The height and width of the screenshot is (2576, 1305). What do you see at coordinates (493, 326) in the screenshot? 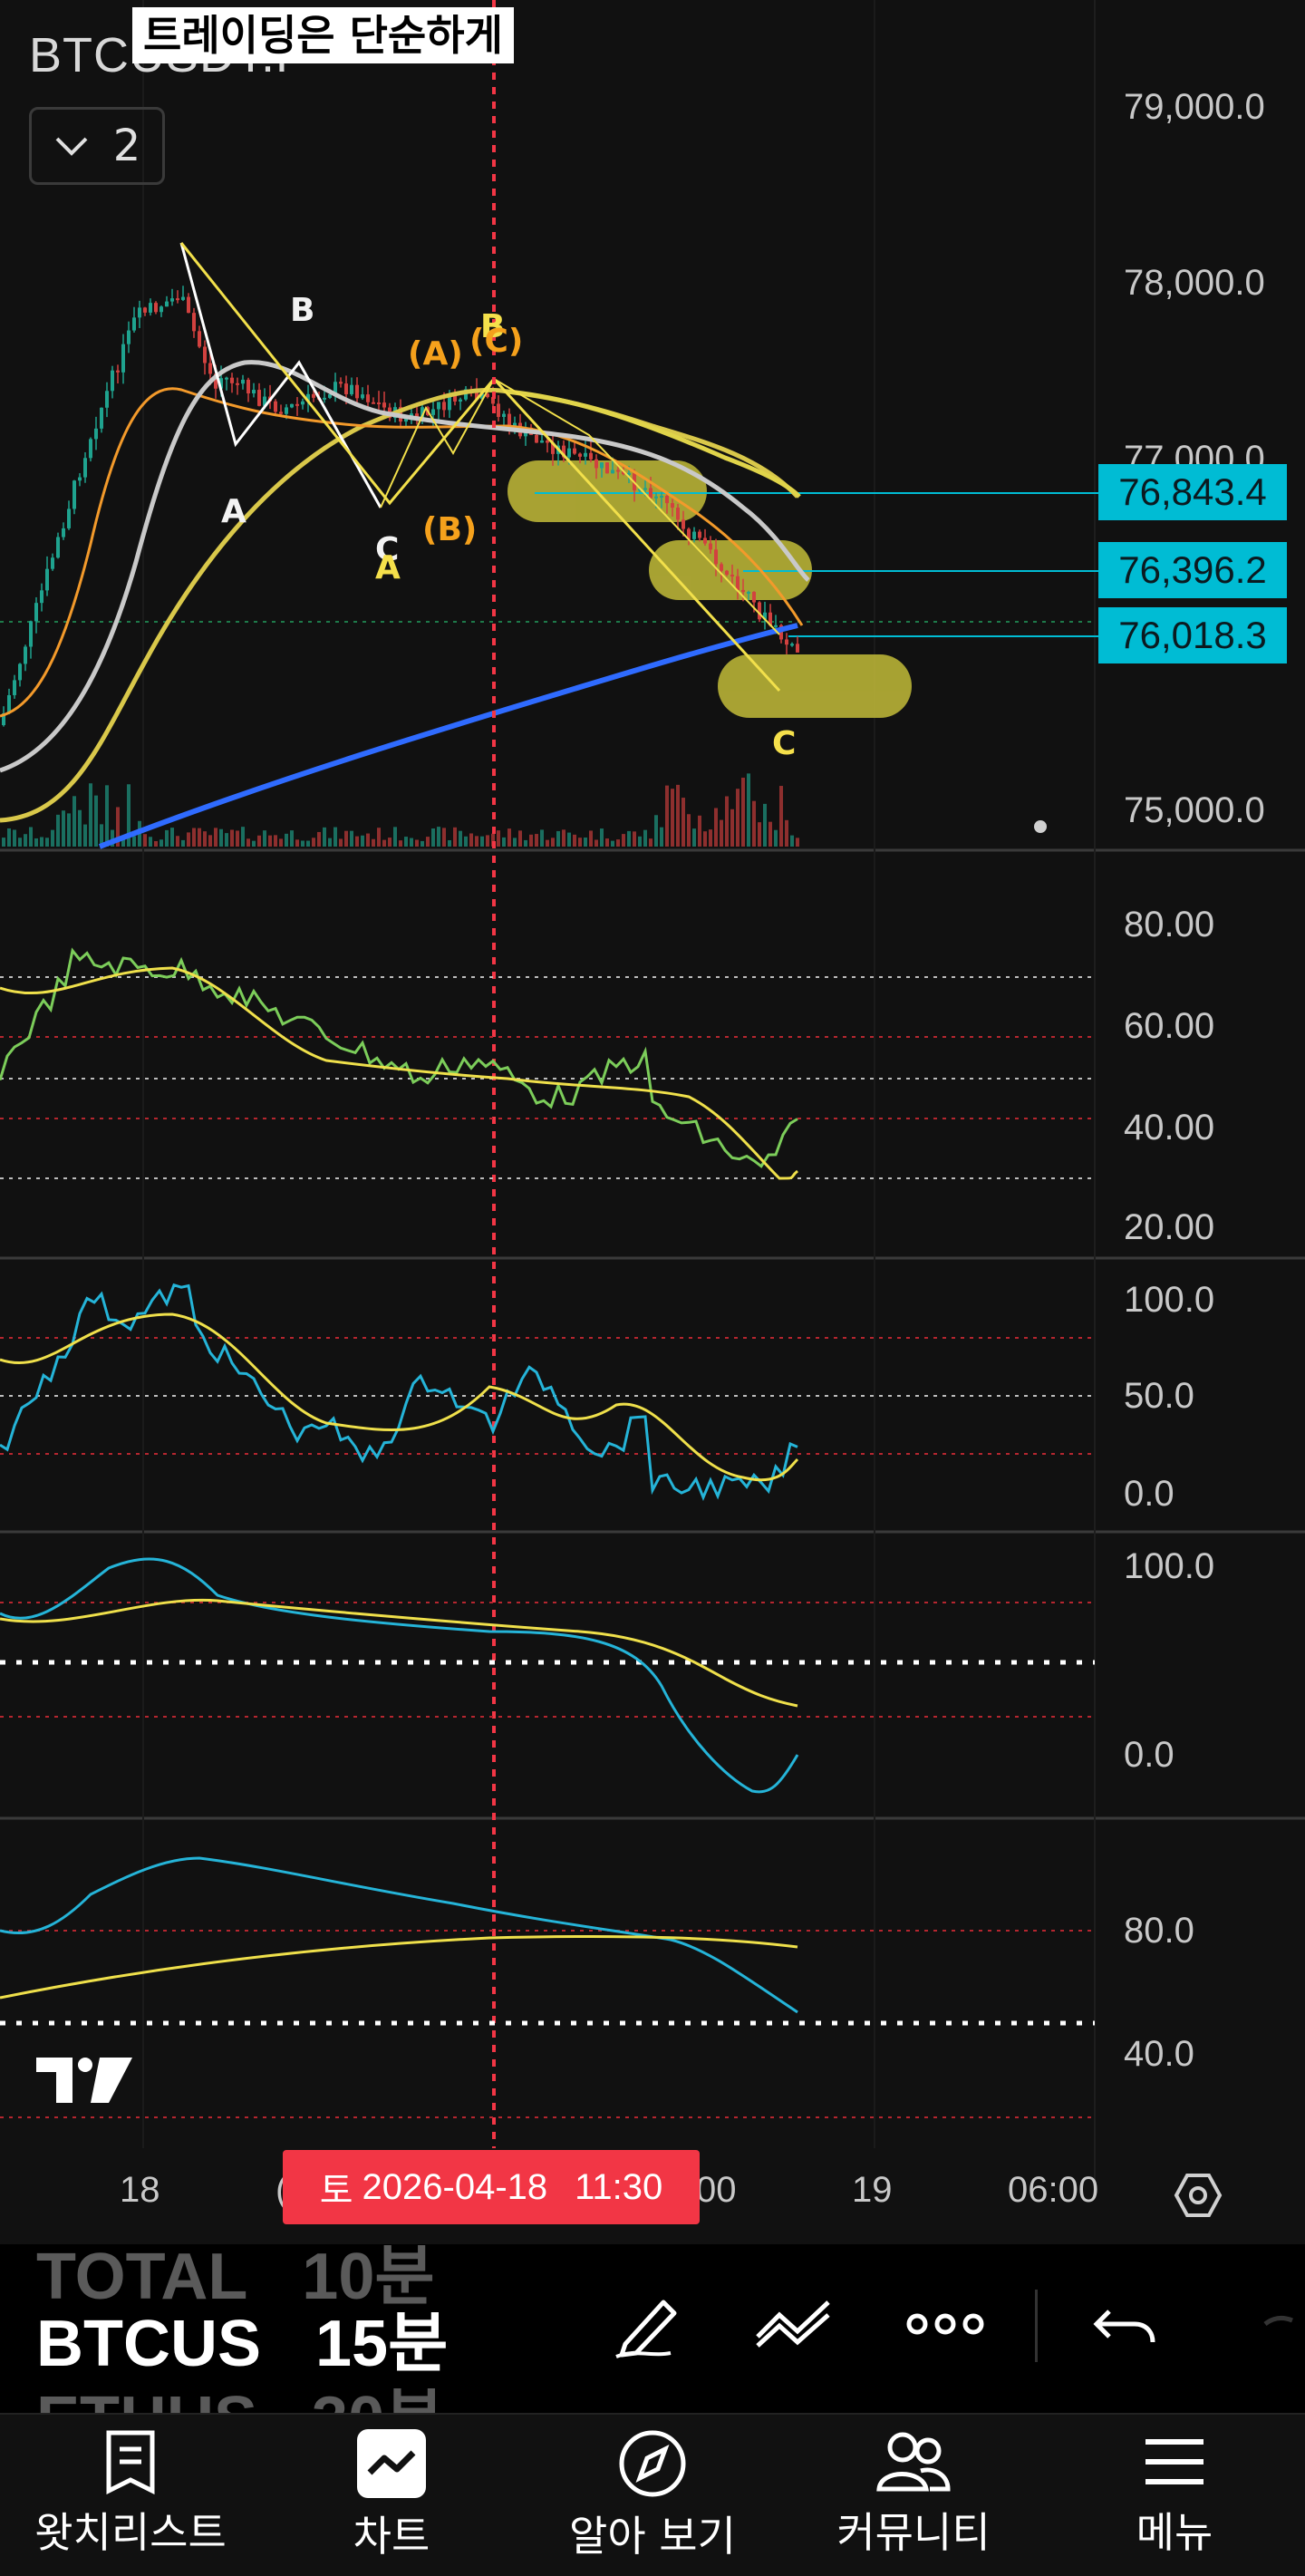
I see `wave-label: B` at bounding box center [493, 326].